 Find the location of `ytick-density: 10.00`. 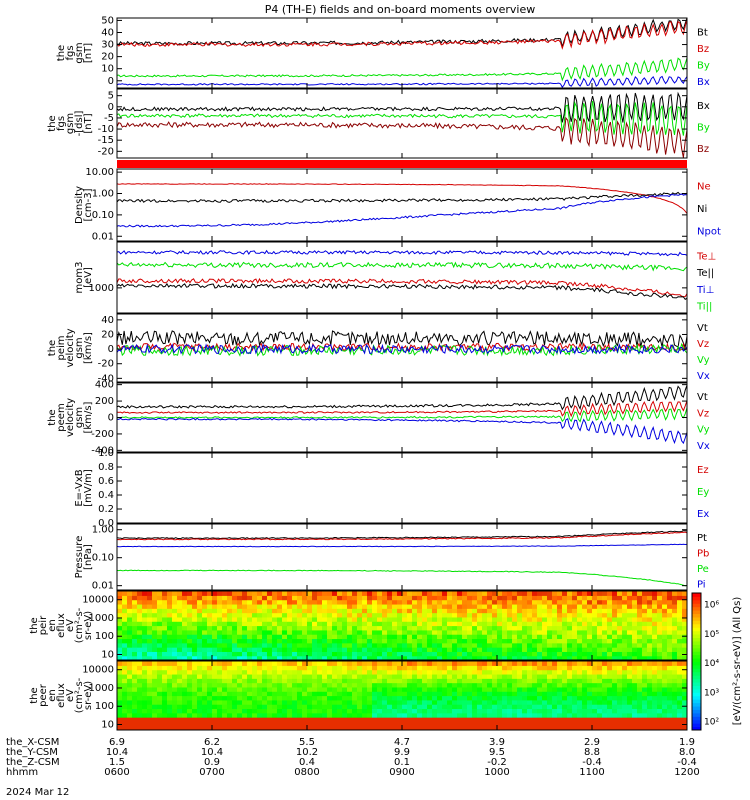

ytick-density: 10.00 is located at coordinates (99, 172).